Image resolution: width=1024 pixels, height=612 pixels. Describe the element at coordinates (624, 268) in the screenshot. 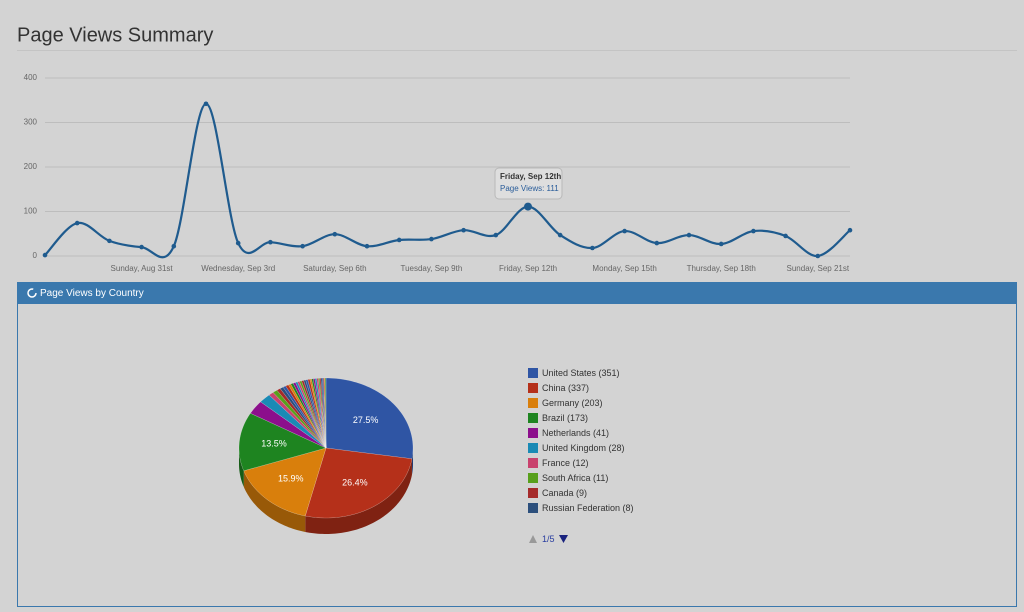

I see `x-tick-label: Monday, Sep 15th` at that location.